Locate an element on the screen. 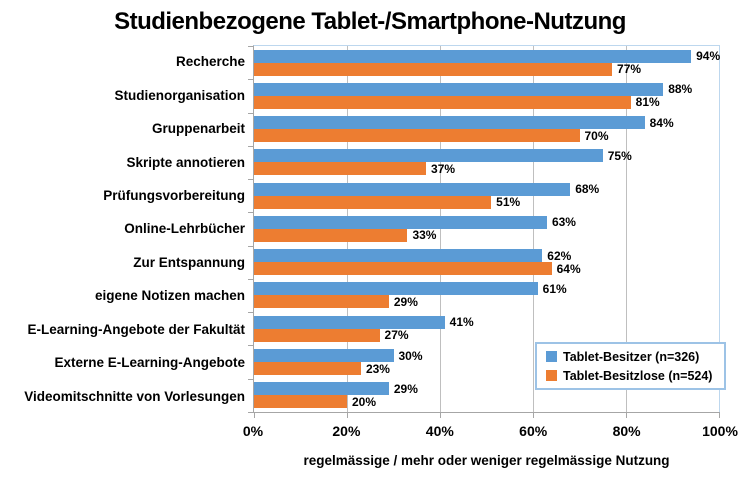  bar-value-label: 63% is located at coordinates (563, 222).